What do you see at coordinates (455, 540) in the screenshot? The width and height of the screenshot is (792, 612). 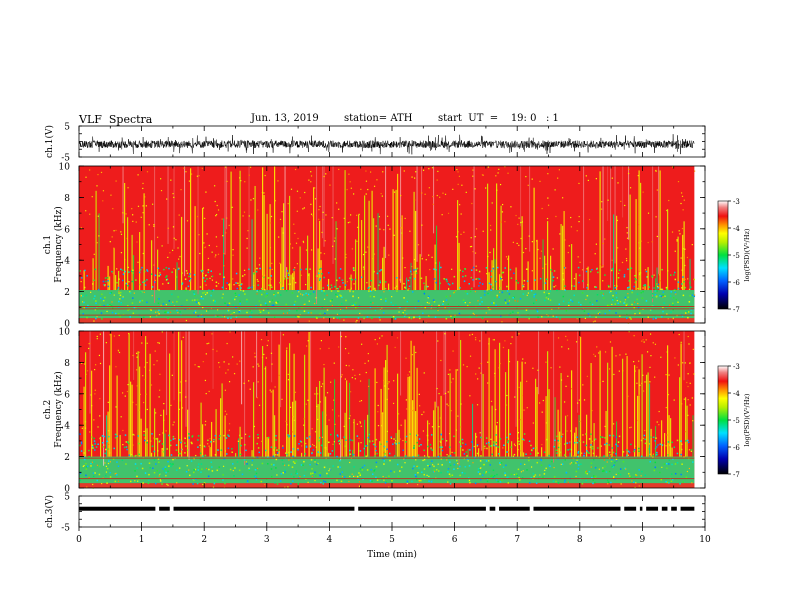 I see `x-tick-label: 6` at bounding box center [455, 540].